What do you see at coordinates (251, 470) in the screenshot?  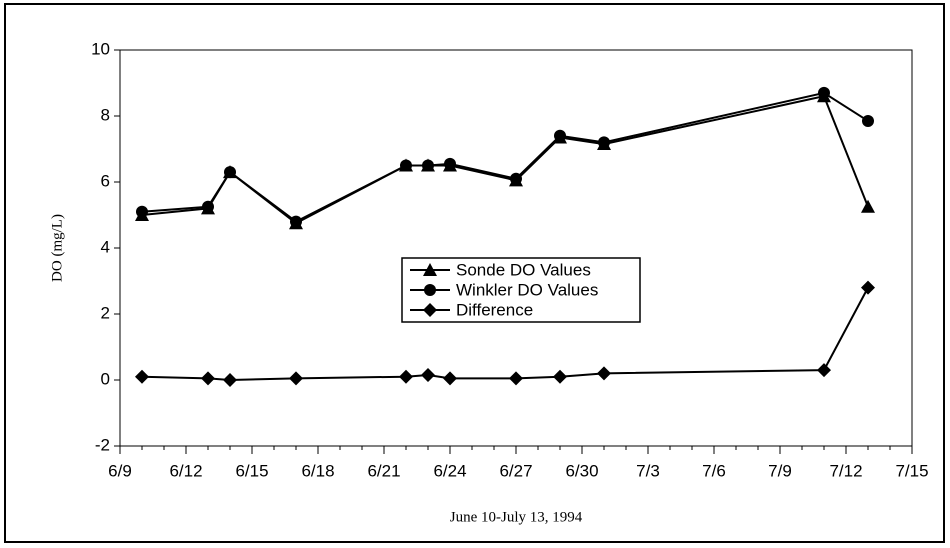 I see `x-tick-label: 6/15` at bounding box center [251, 470].